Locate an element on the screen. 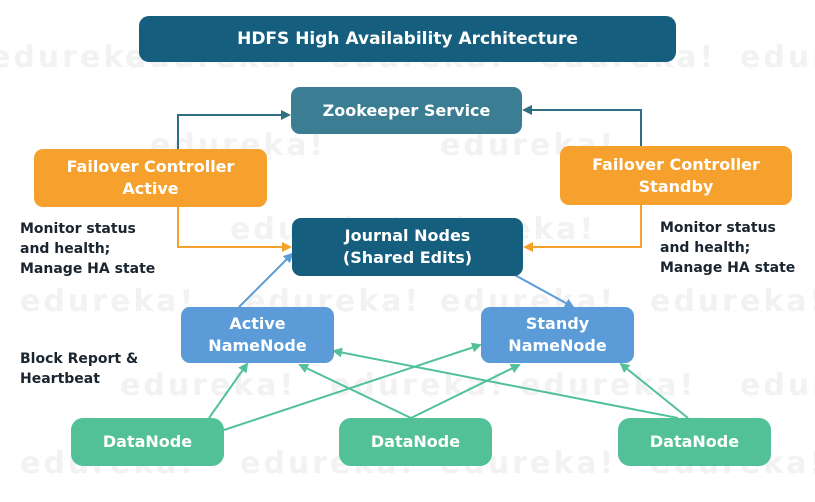 This screenshot has width=815, height=502. diagram-title: HDFS High Availability Architecture is located at coordinates (407, 39).